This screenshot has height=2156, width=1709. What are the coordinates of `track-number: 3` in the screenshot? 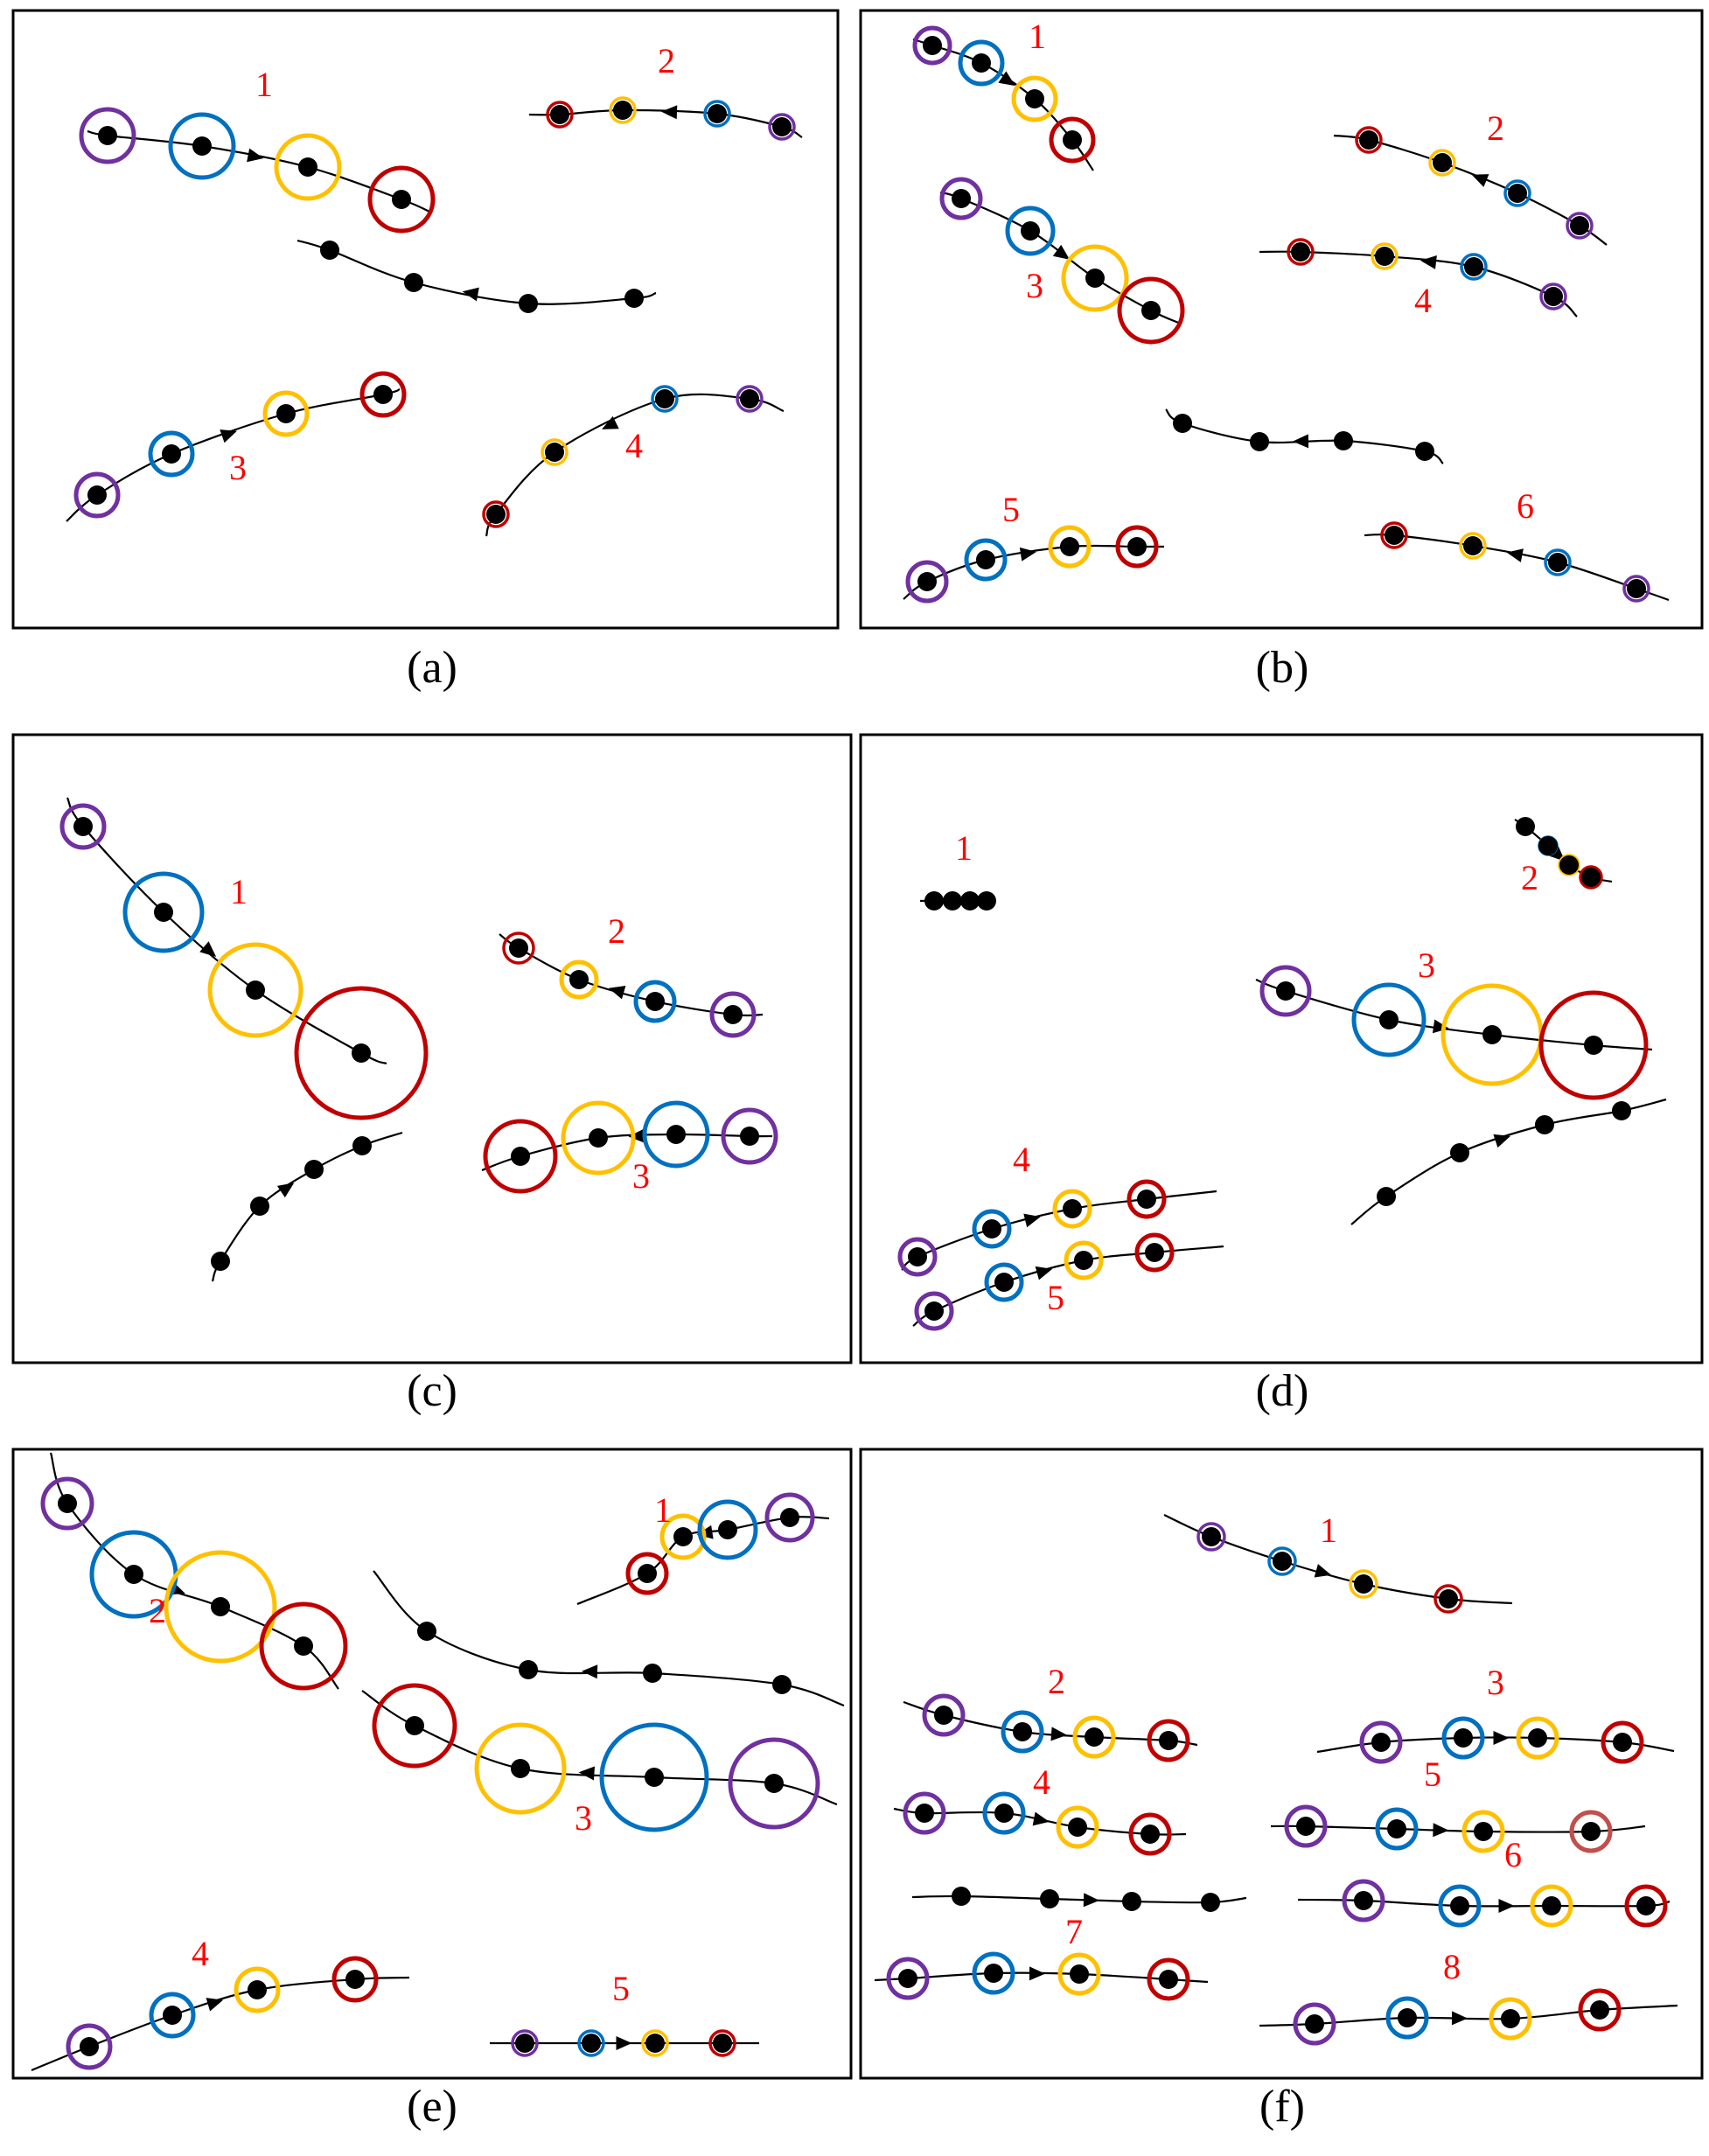 It's located at (583, 1818).